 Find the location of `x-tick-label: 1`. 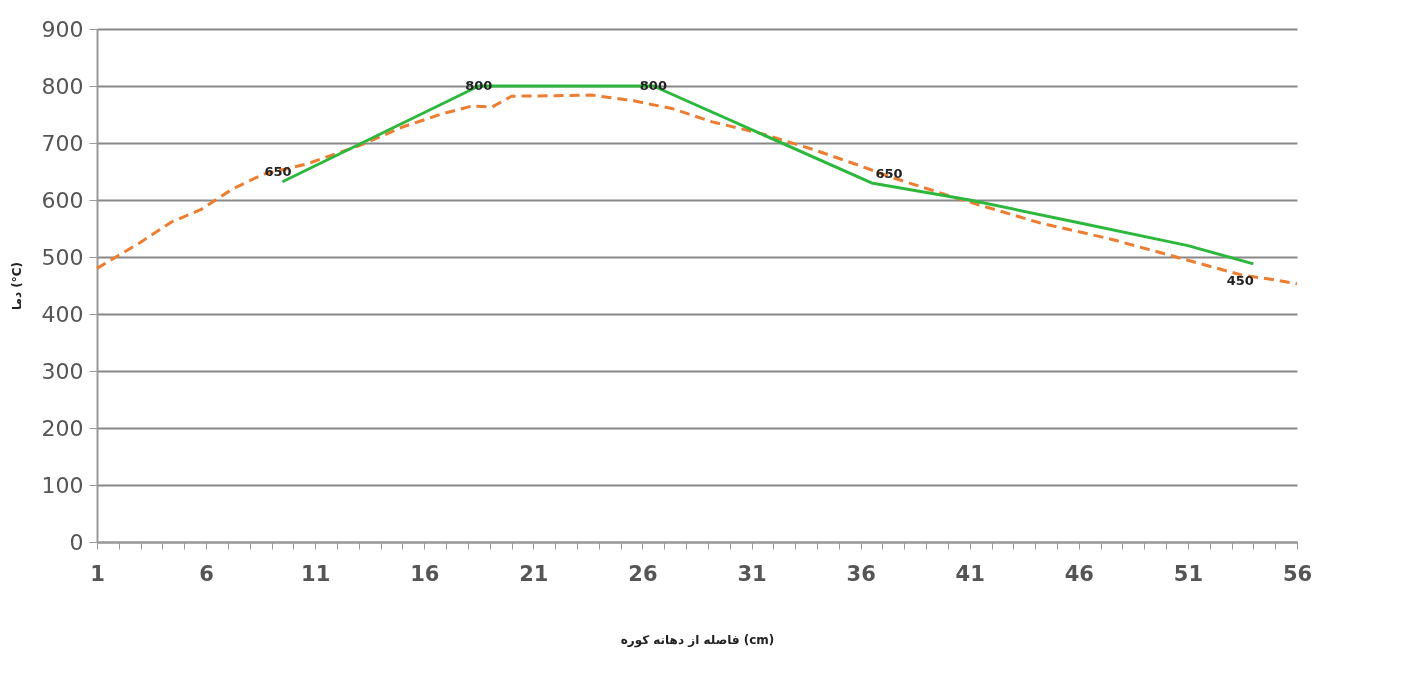

x-tick-label: 1 is located at coordinates (97, 573).